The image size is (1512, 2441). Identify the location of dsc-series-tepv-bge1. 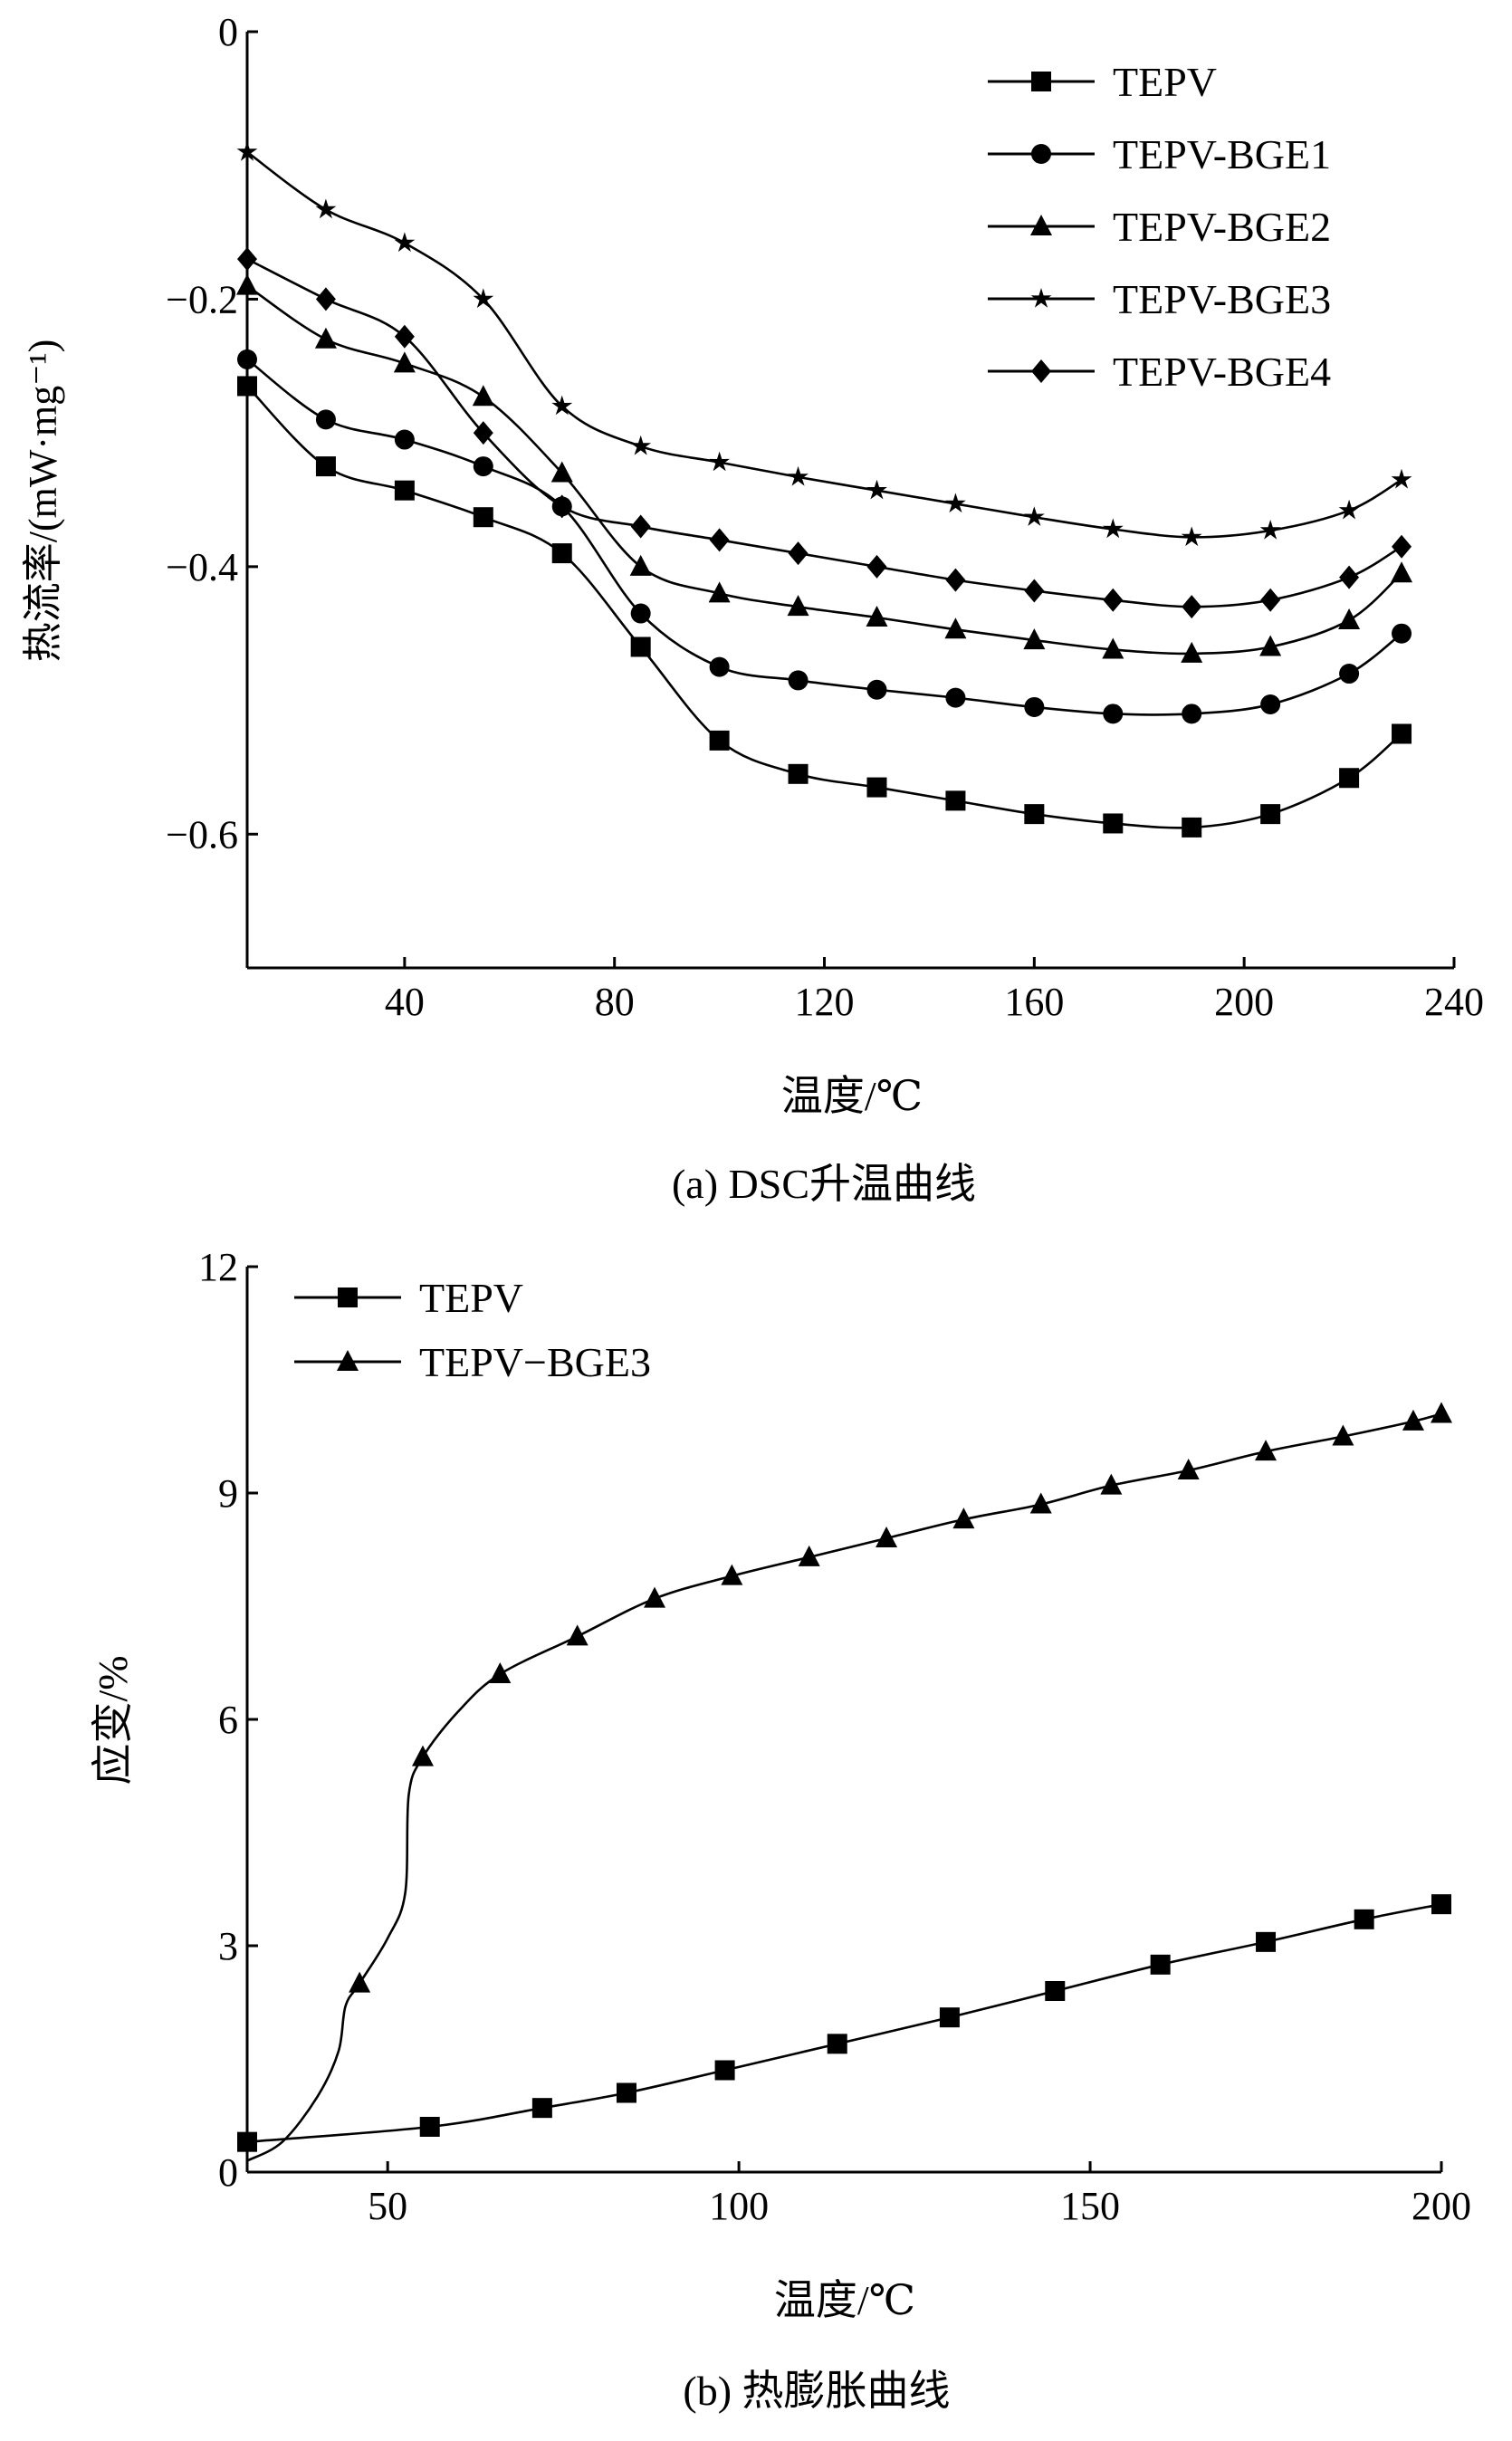
(824, 536).